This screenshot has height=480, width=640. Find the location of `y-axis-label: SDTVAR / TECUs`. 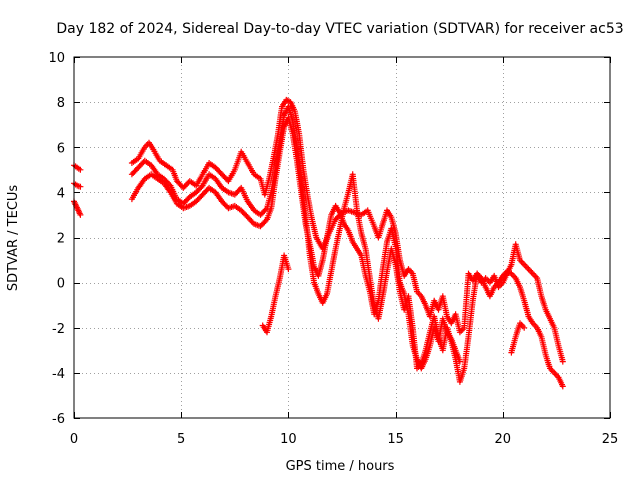

y-axis-label: SDTVAR / TECUs is located at coordinates (13, 238).